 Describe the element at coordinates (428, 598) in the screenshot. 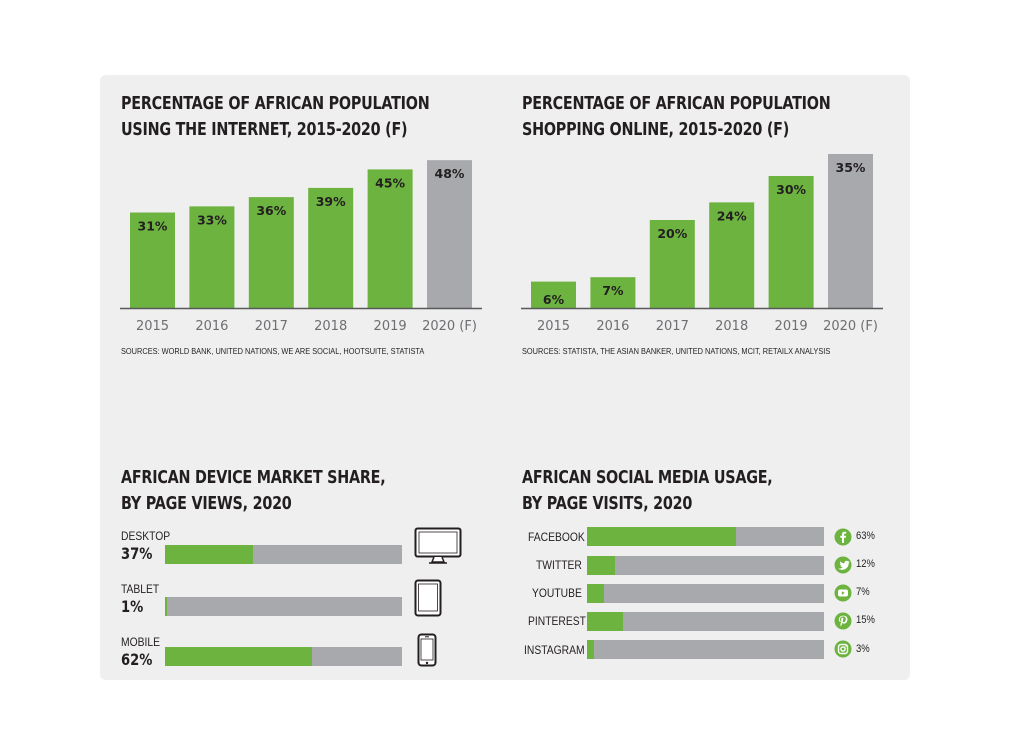

I see `tablet-icon` at that location.